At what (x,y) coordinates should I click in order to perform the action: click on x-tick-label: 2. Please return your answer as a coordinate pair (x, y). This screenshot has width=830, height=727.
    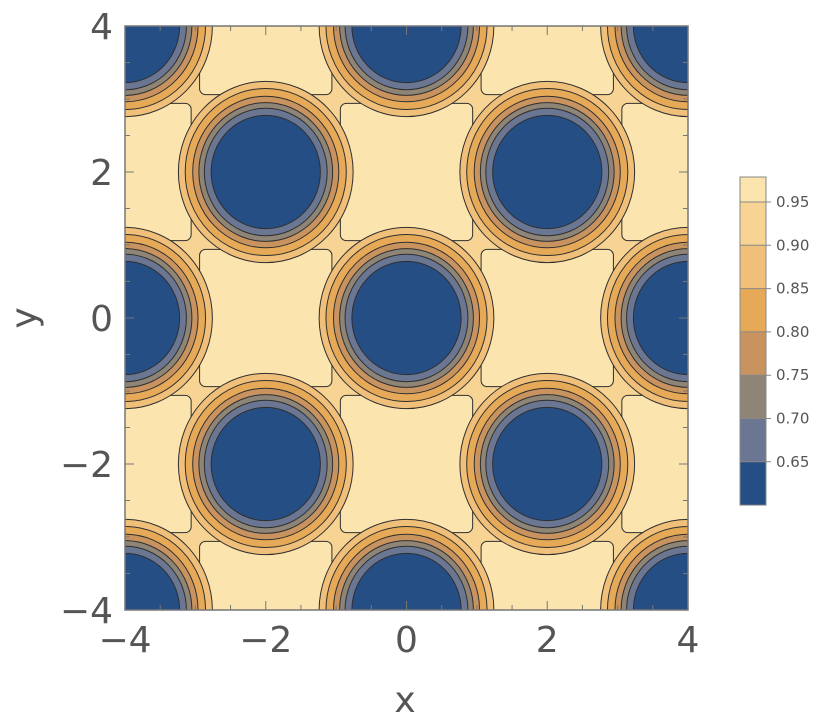
    Looking at the image, I should click on (547, 640).